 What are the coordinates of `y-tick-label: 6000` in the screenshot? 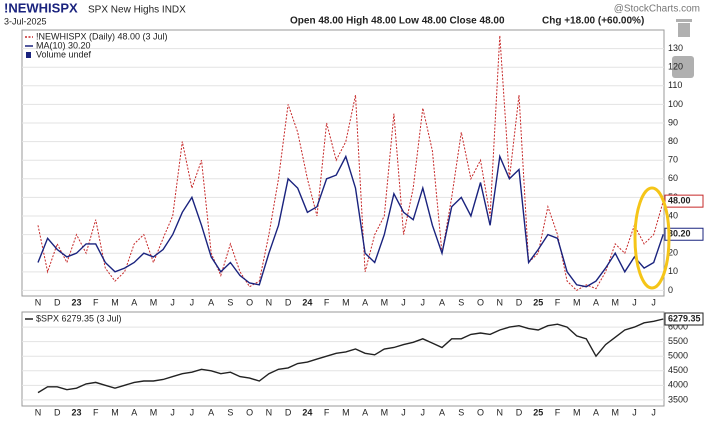 It's located at (678, 327).